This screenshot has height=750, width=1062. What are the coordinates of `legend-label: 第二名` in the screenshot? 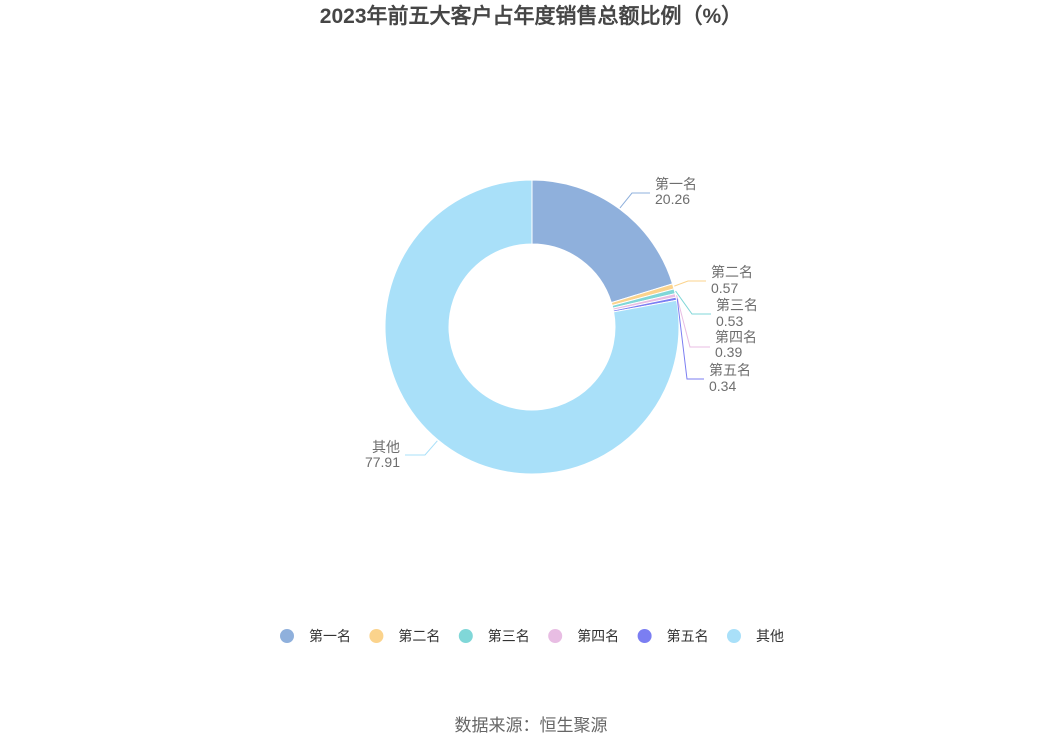 It's located at (419, 636).